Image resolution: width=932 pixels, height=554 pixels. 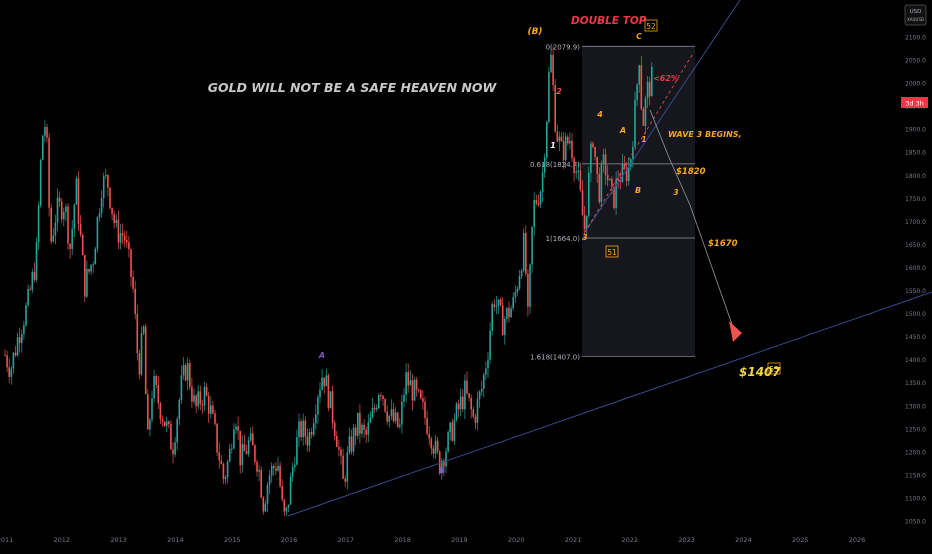 What do you see at coordinates (915, 268) in the screenshot?
I see `y-tick-label: 1600.0` at bounding box center [915, 268].